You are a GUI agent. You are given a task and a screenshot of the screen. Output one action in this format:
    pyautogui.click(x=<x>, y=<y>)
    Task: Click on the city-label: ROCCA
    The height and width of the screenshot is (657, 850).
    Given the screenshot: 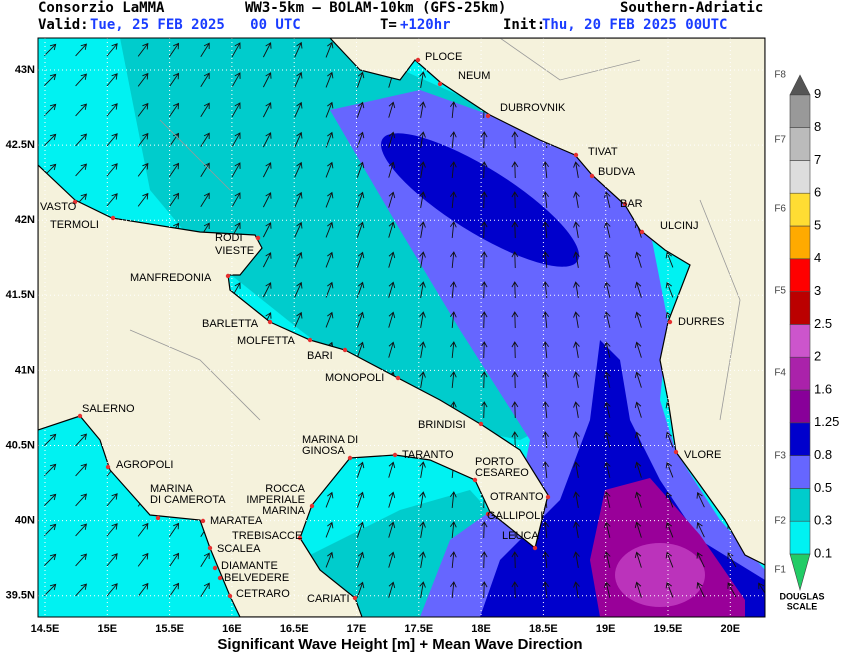 What is the action you would take?
    pyautogui.click(x=285, y=489)
    